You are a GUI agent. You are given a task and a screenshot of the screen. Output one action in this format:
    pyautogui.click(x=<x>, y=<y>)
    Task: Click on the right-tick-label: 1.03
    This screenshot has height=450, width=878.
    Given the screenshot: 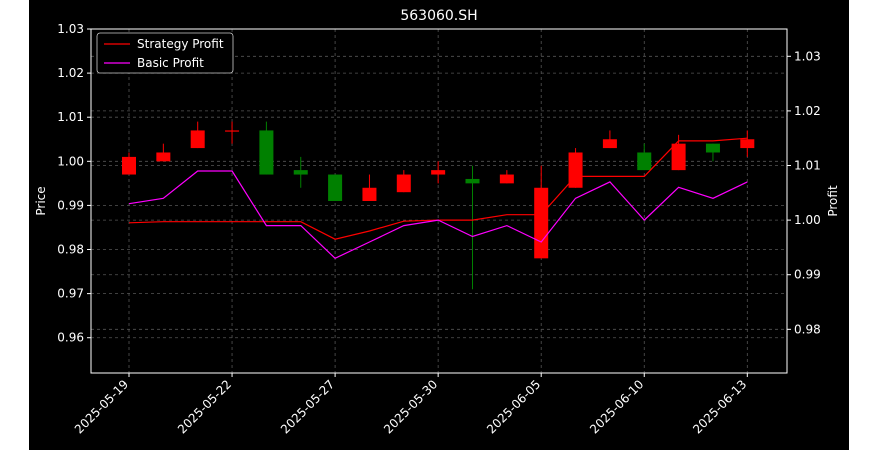 What is the action you would take?
    pyautogui.click(x=807, y=56)
    